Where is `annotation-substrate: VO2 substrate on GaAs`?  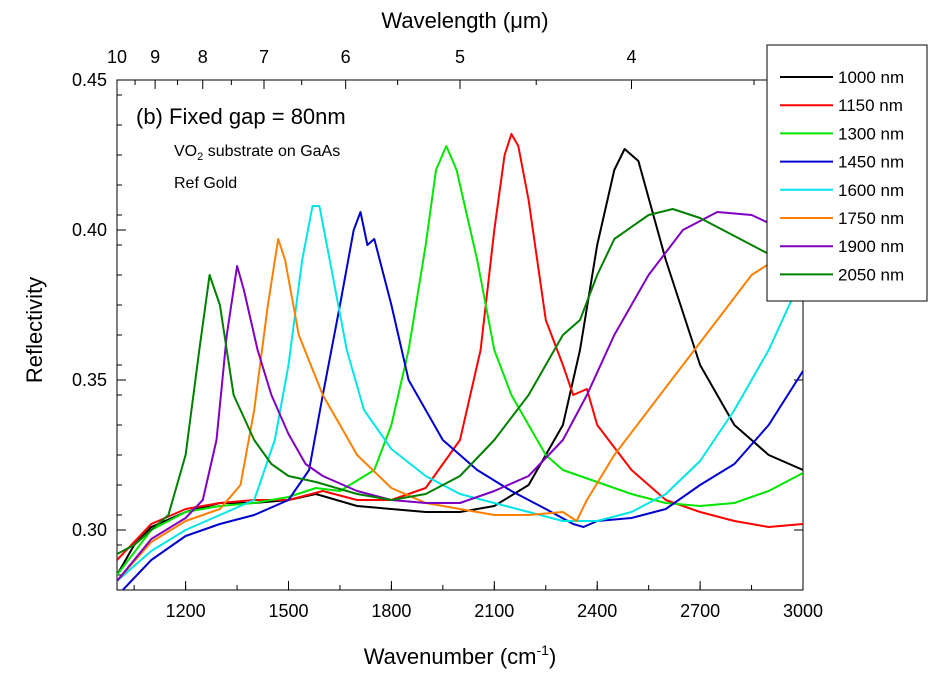 annotation-substrate: VO2 substrate on GaAs is located at coordinates (257, 153).